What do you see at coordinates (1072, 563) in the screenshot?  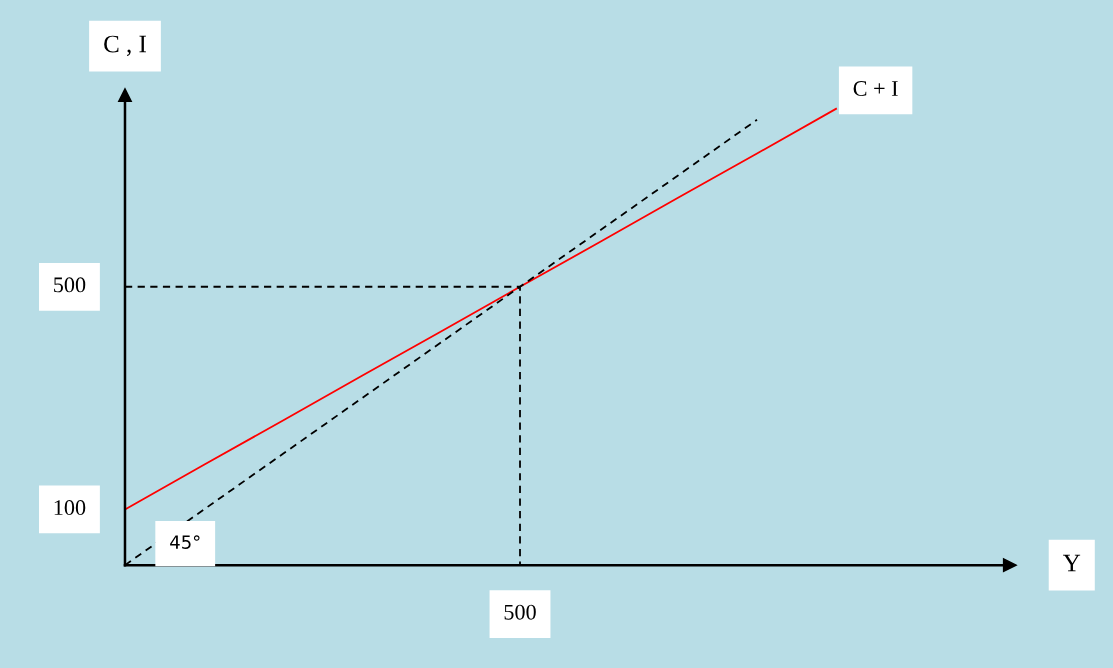 I see `x-axis-title: Y` at bounding box center [1072, 563].